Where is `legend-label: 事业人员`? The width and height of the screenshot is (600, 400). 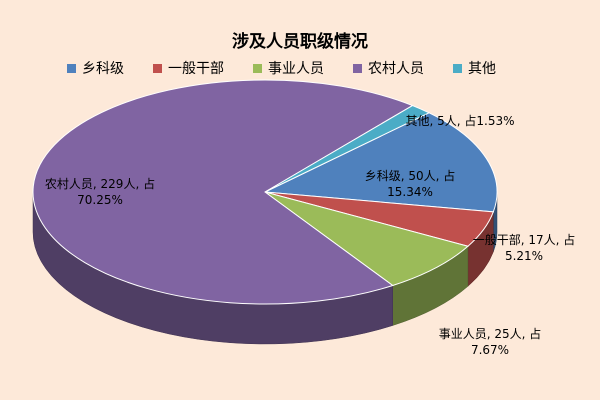 legend-label: 事业人员 is located at coordinates (296, 69).